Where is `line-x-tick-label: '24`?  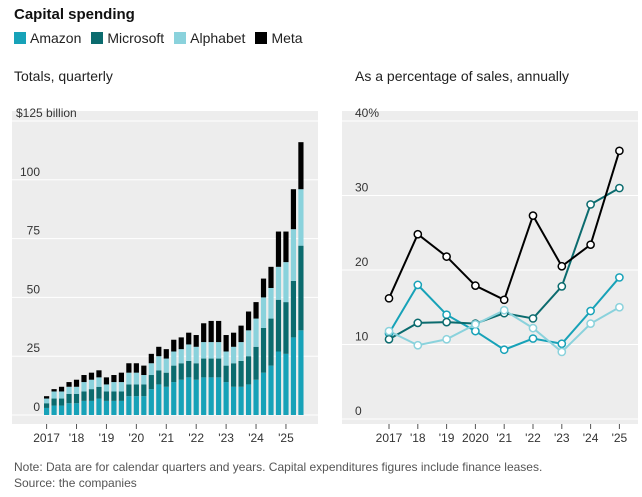
line-x-tick-label: '24 is located at coordinates (591, 438).